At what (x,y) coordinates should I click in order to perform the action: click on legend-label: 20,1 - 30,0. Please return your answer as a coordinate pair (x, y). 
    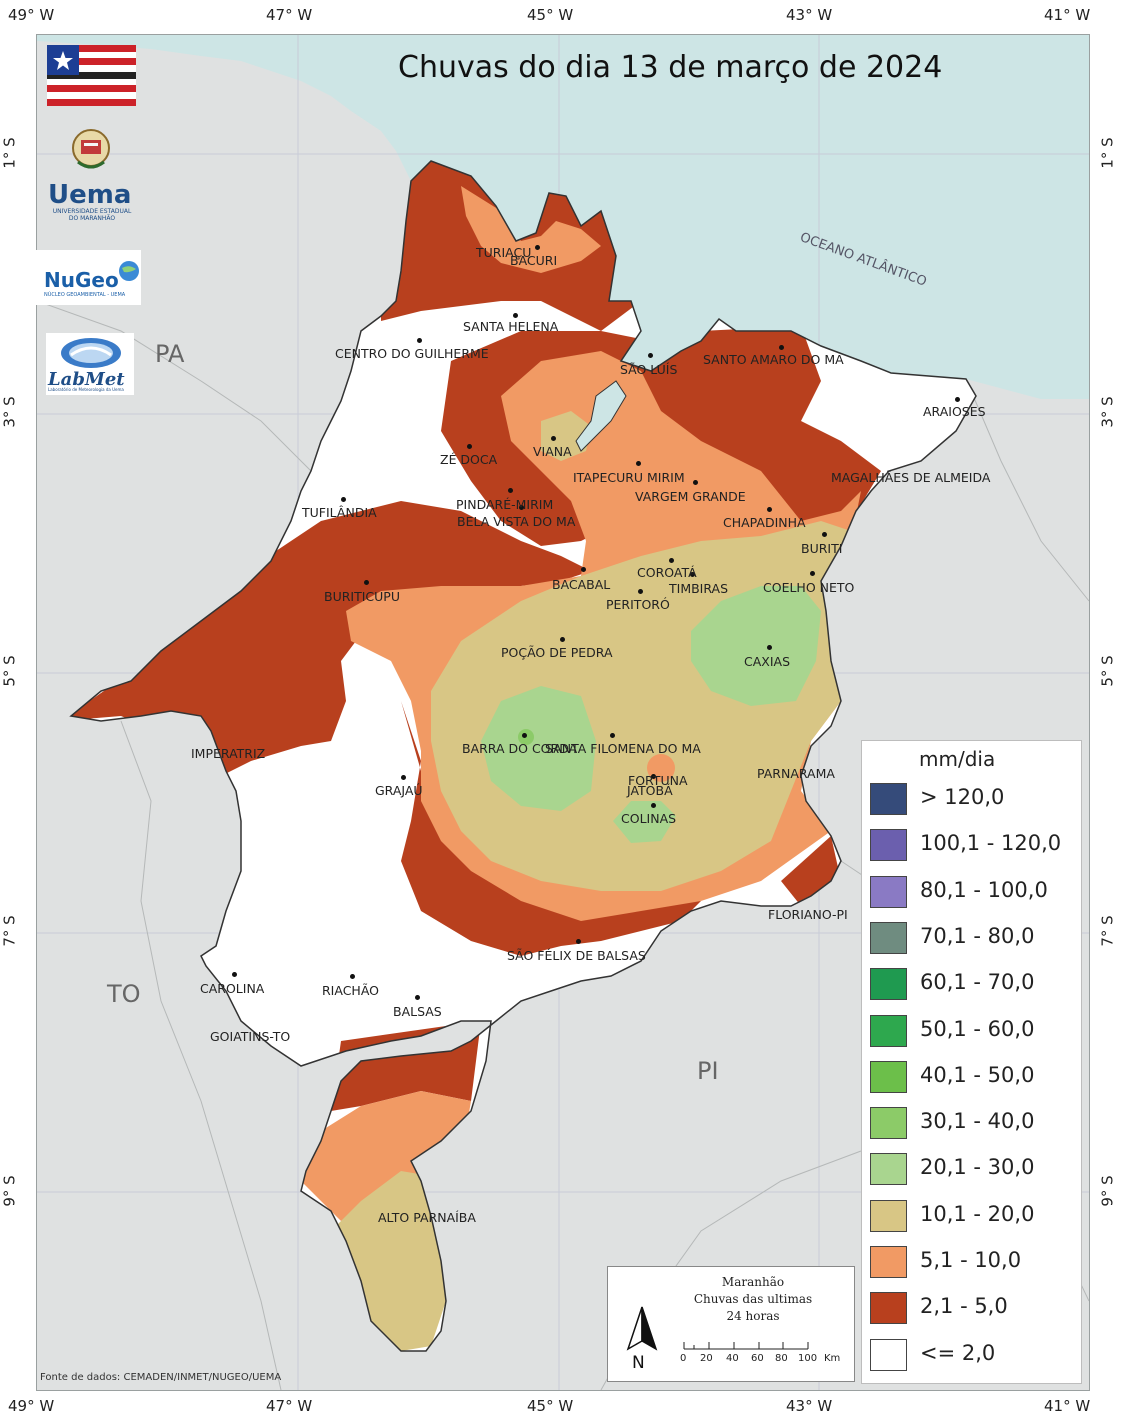
    Looking at the image, I should click on (977, 1167).